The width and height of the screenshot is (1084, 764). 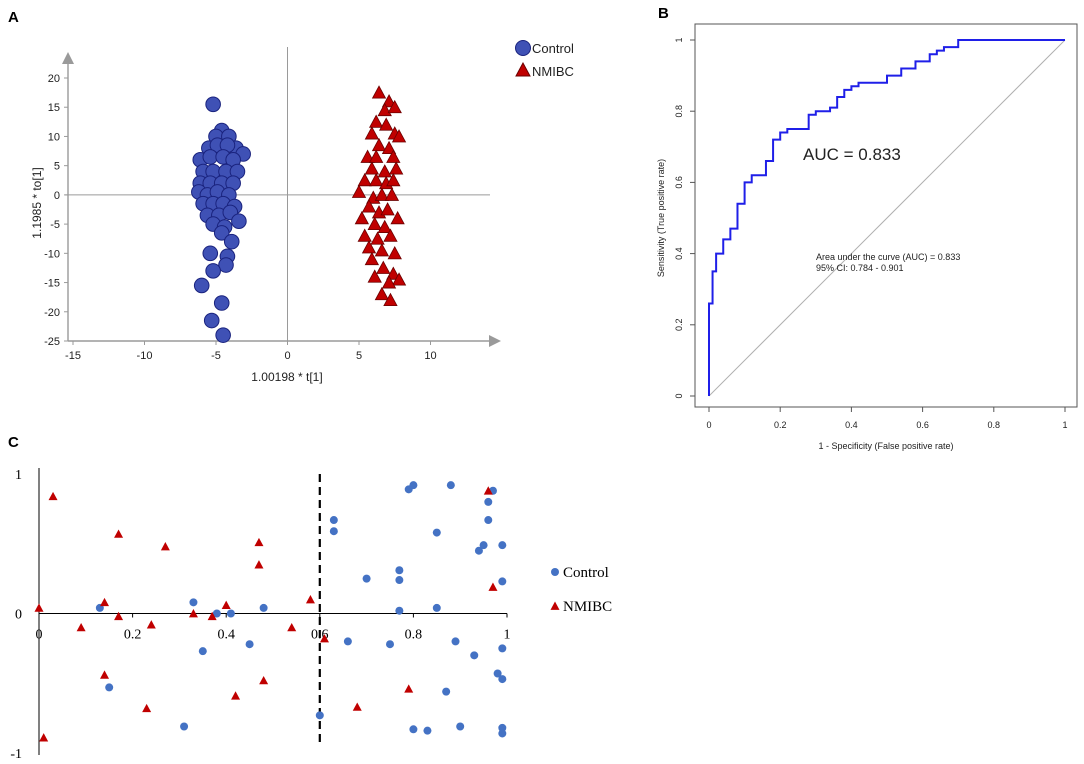 What do you see at coordinates (885, 446) in the screenshot?
I see `x-axis-title: 1 - Specificity (False positive rate)` at bounding box center [885, 446].